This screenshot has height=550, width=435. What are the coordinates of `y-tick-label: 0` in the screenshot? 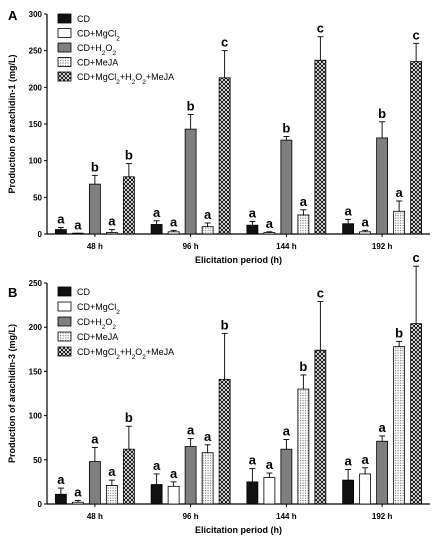 It's located at (40, 504).